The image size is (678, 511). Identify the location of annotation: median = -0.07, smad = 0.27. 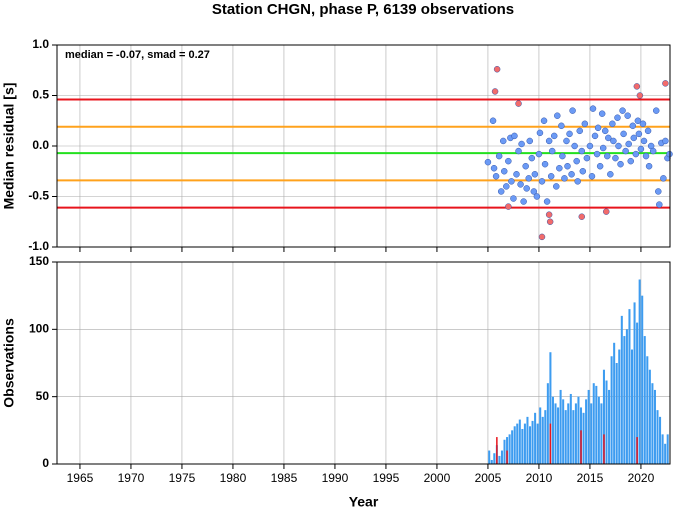
(137, 55).